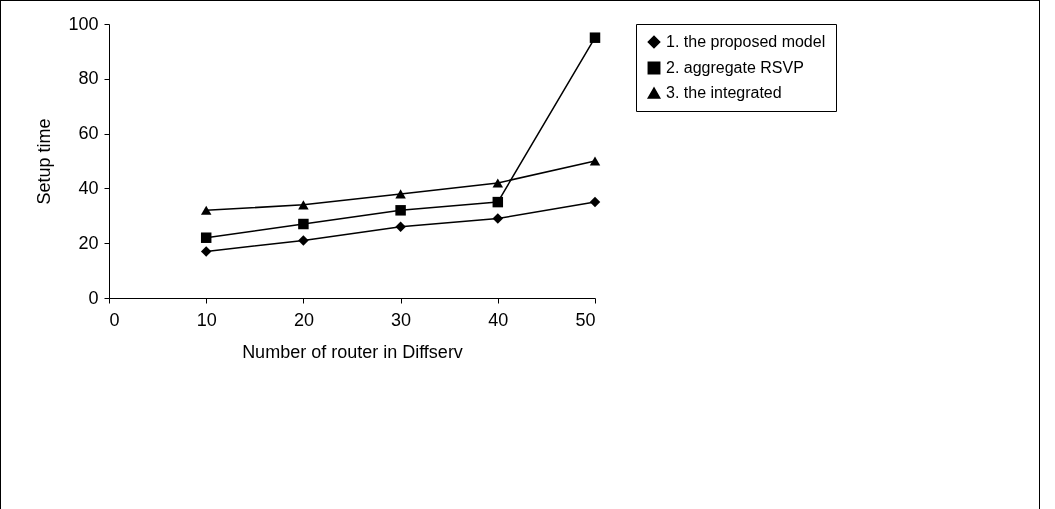  What do you see at coordinates (401, 319) in the screenshot?
I see `x-tick-label: 30` at bounding box center [401, 319].